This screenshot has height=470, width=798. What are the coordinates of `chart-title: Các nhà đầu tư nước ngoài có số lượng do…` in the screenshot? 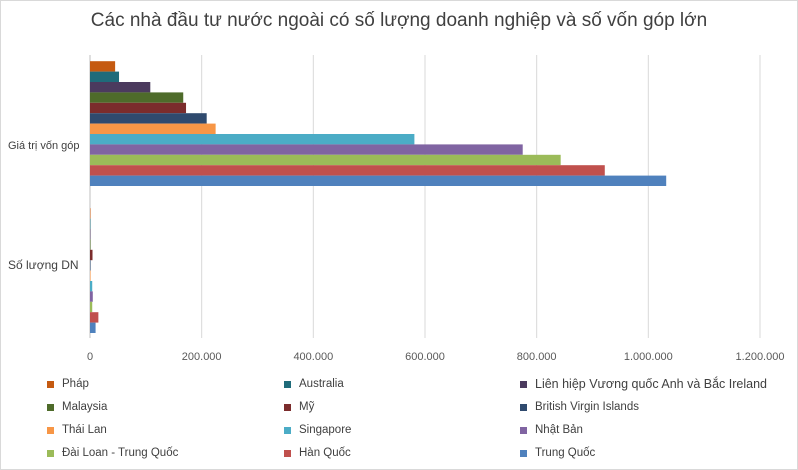 It's located at (399, 20).